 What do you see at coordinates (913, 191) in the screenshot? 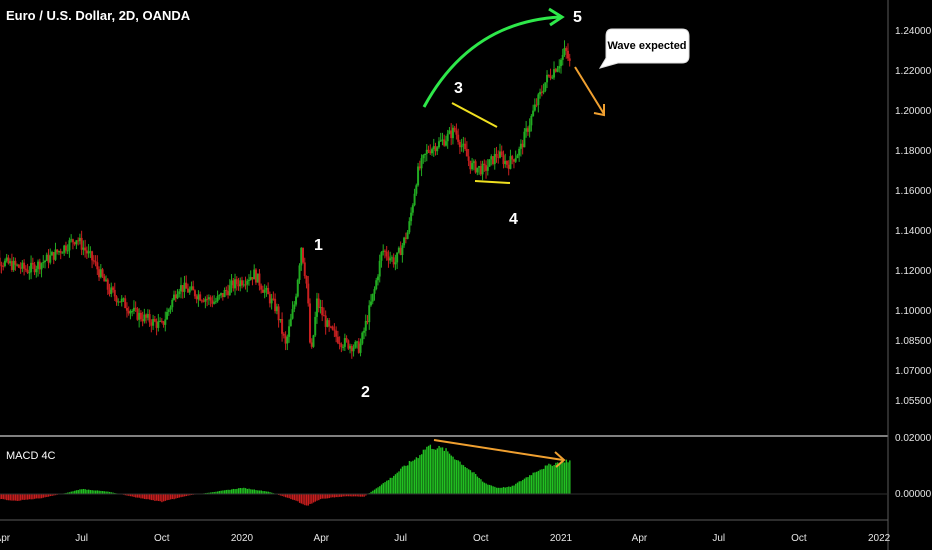
I see `price-tick-label: 1.16000` at bounding box center [913, 191].